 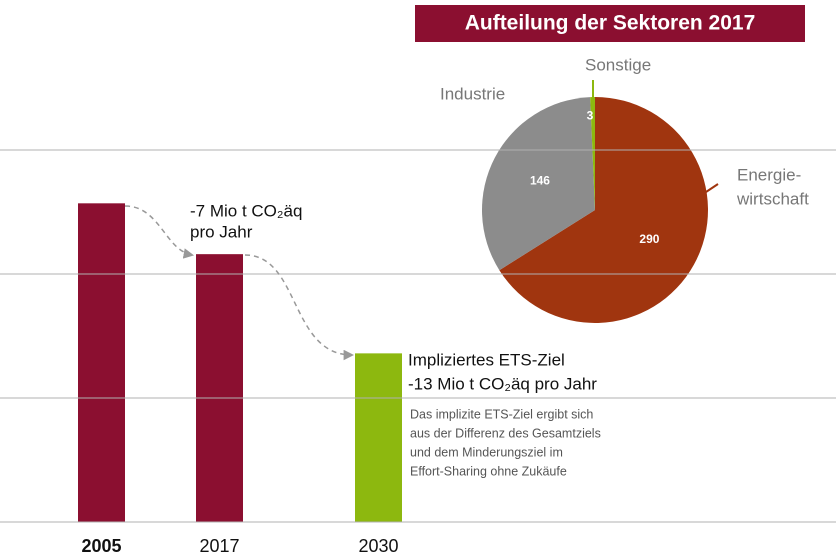 I want to click on pie: 290 146 3, so click(x=595, y=210).